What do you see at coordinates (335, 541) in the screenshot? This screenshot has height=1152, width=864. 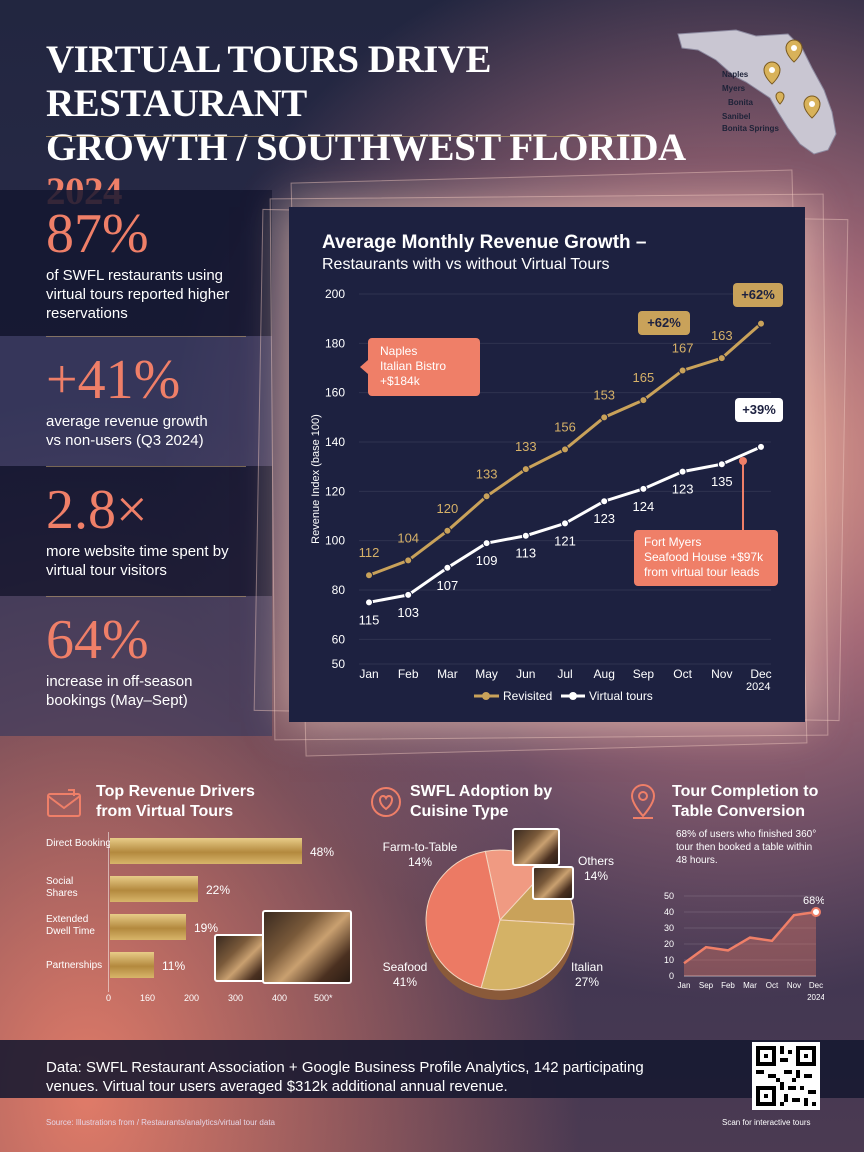 I see `y-tick-label: 100` at bounding box center [335, 541].